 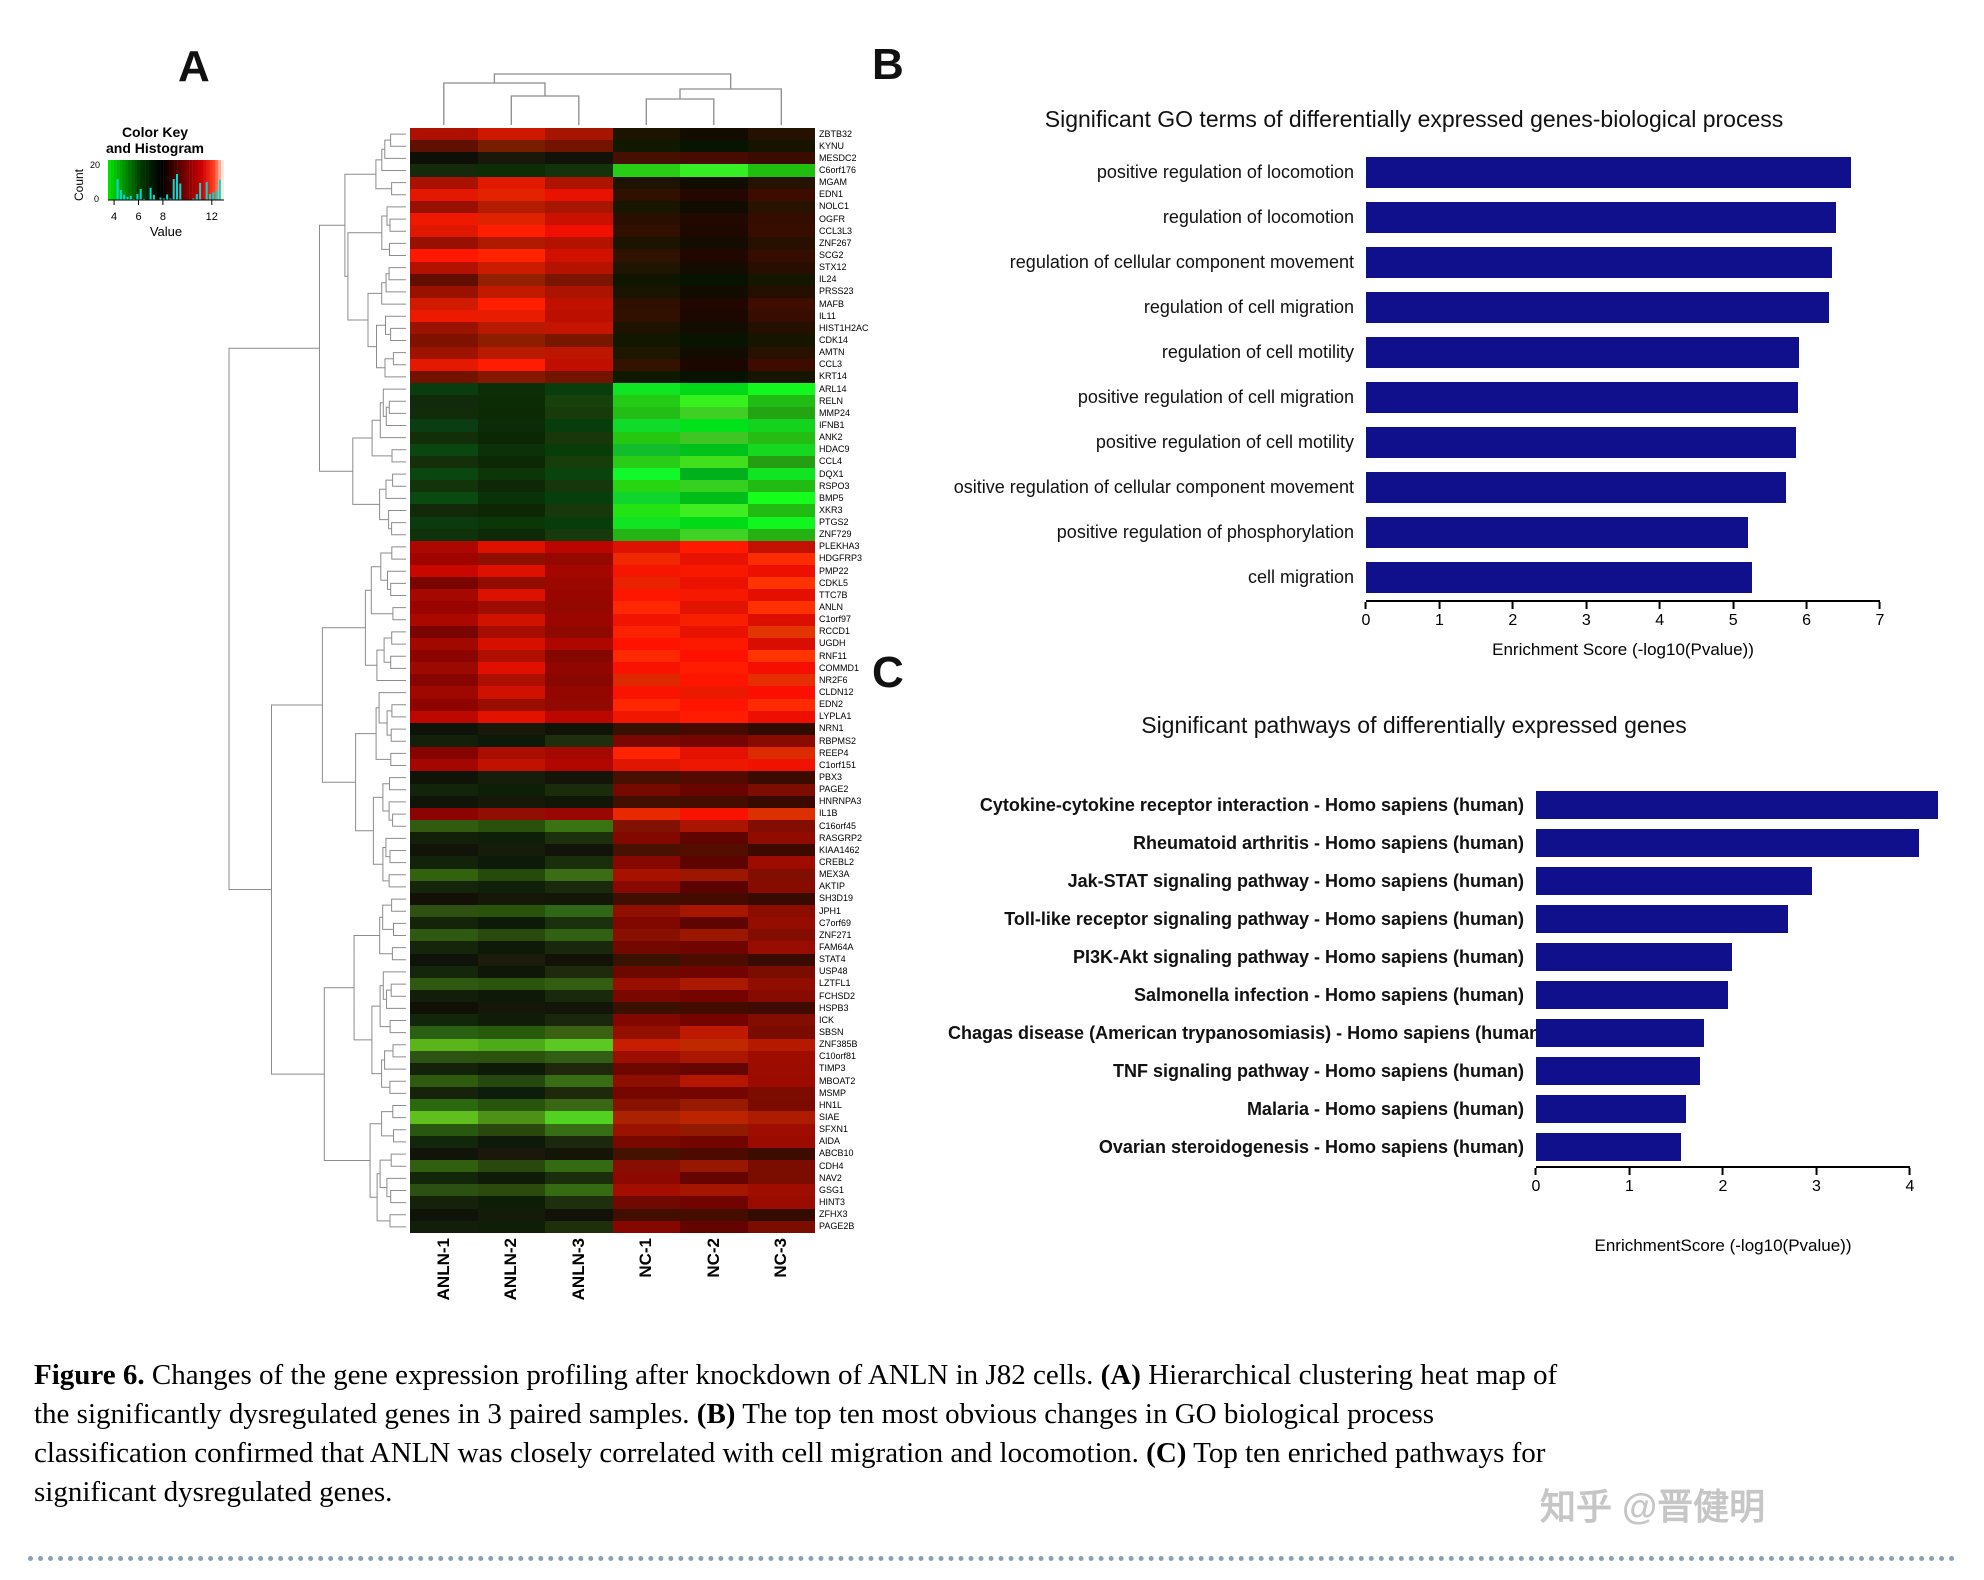 What do you see at coordinates (154, 148) in the screenshot?
I see `color-key-title-line2: and Histogram` at bounding box center [154, 148].